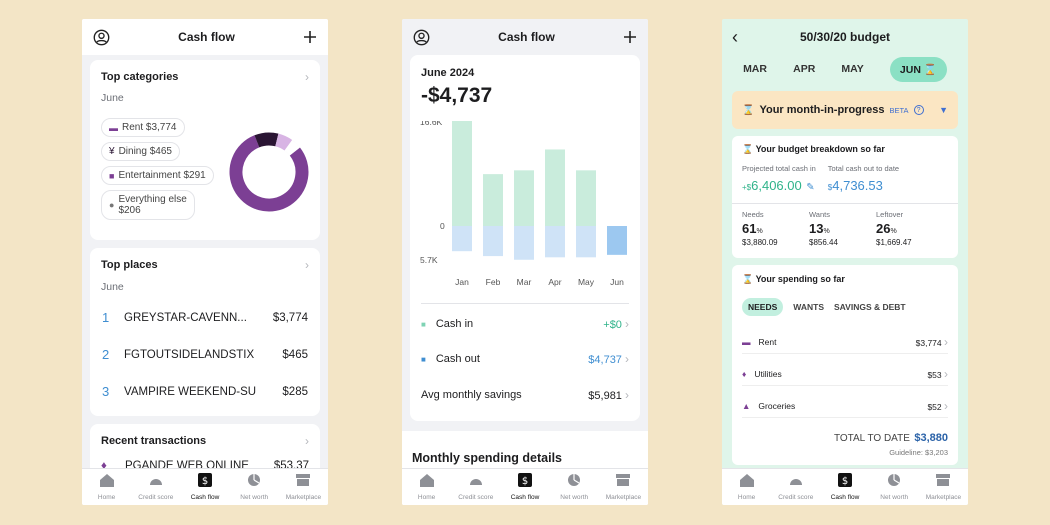  I want to click on bar-cash-out-feb, so click(493, 241).